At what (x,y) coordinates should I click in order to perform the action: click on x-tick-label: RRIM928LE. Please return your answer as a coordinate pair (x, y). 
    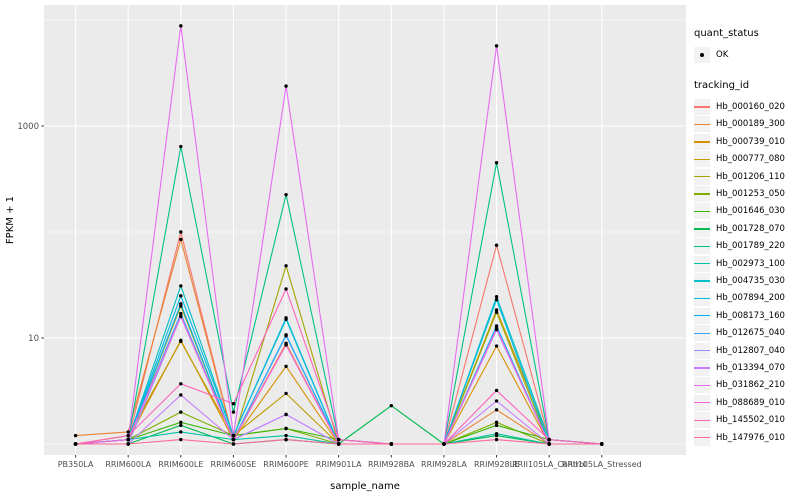
    Looking at the image, I should click on (496, 464).